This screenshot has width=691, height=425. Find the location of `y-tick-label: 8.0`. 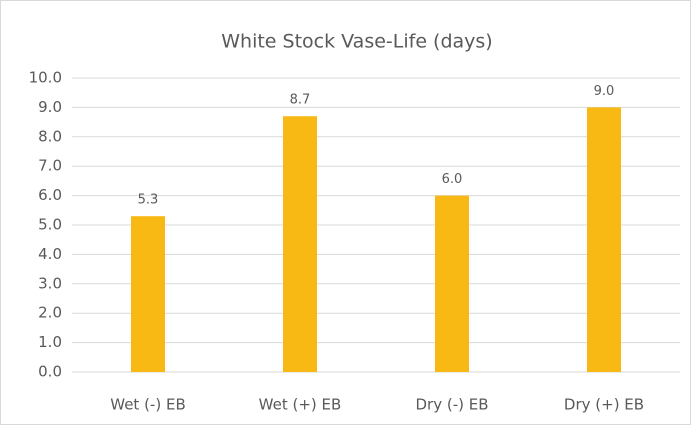

y-tick-label: 8.0 is located at coordinates (50, 136).